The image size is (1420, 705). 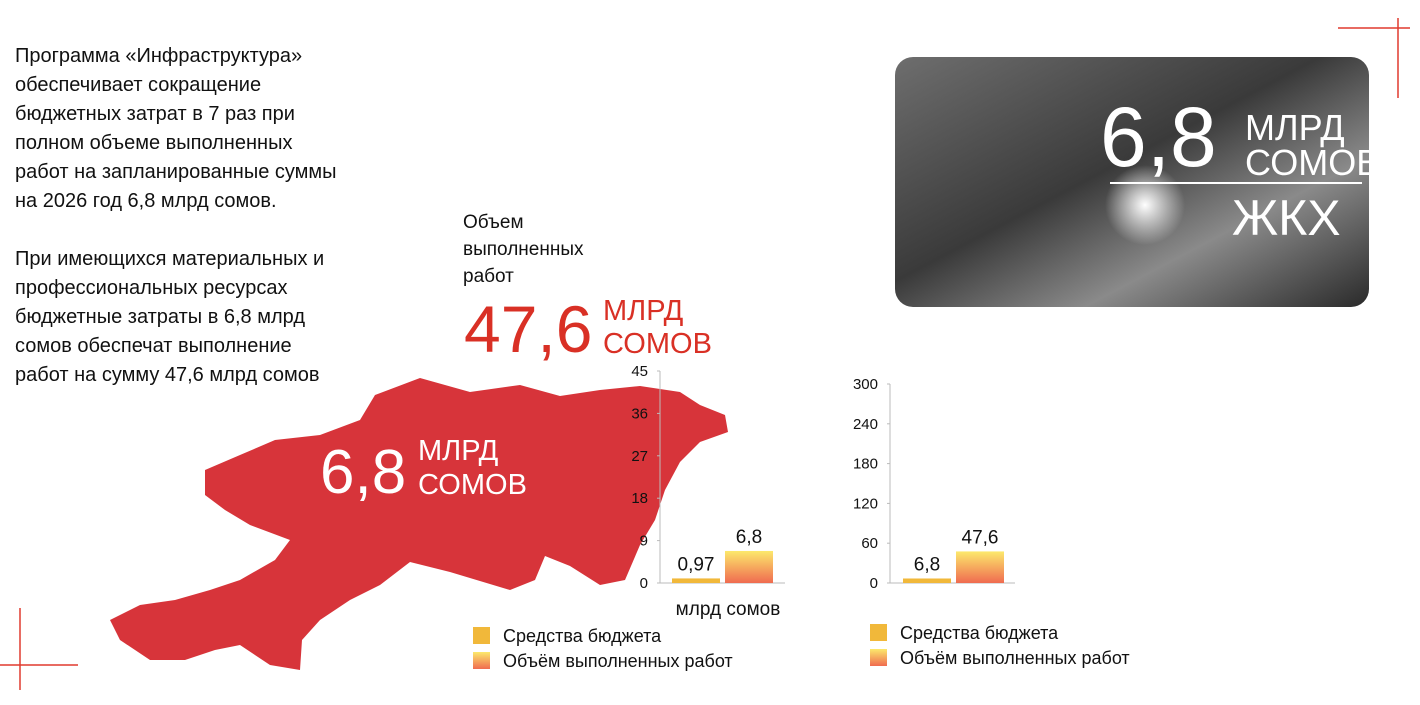 I want to click on x-axis-label: млрд сомов, so click(x=728, y=609).